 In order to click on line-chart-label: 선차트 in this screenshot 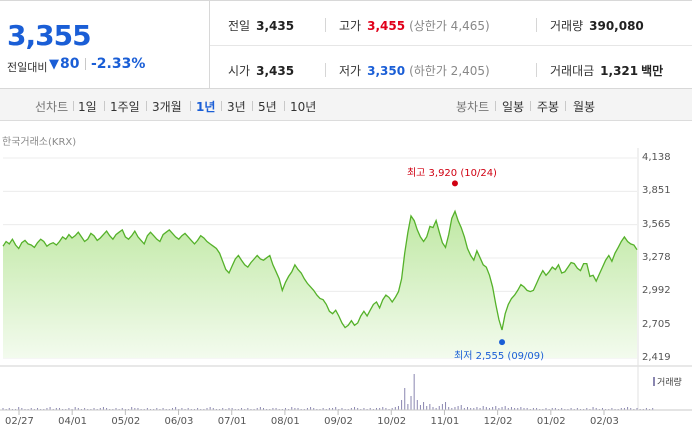, I will do `click(52, 107)`.